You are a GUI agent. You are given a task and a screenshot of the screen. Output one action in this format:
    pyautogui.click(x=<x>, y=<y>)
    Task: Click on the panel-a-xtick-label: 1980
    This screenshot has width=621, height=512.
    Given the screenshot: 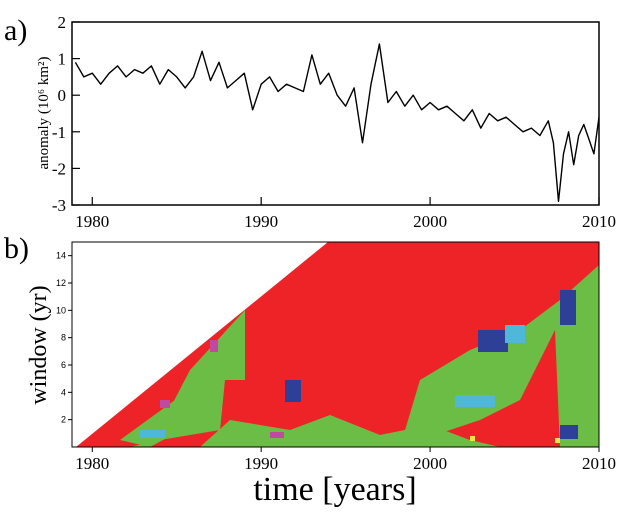 What is the action you would take?
    pyautogui.click(x=92, y=221)
    